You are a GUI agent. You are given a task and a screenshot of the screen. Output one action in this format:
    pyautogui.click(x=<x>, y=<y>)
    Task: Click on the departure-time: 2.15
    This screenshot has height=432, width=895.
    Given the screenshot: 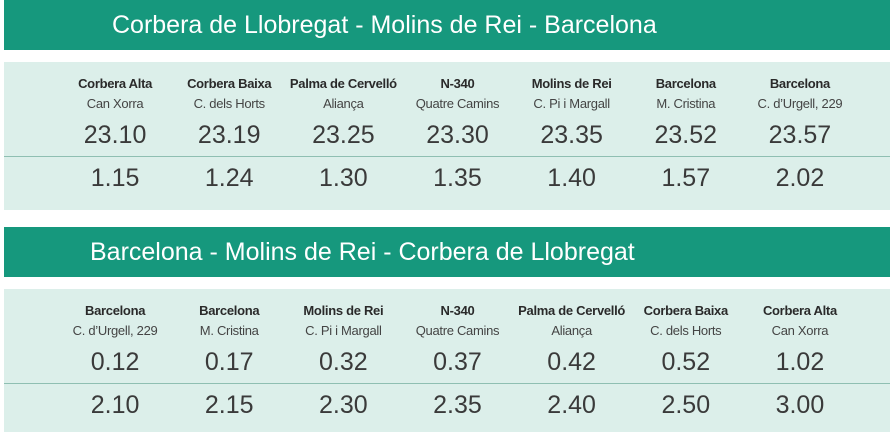 What is the action you would take?
    pyautogui.click(x=229, y=405)
    